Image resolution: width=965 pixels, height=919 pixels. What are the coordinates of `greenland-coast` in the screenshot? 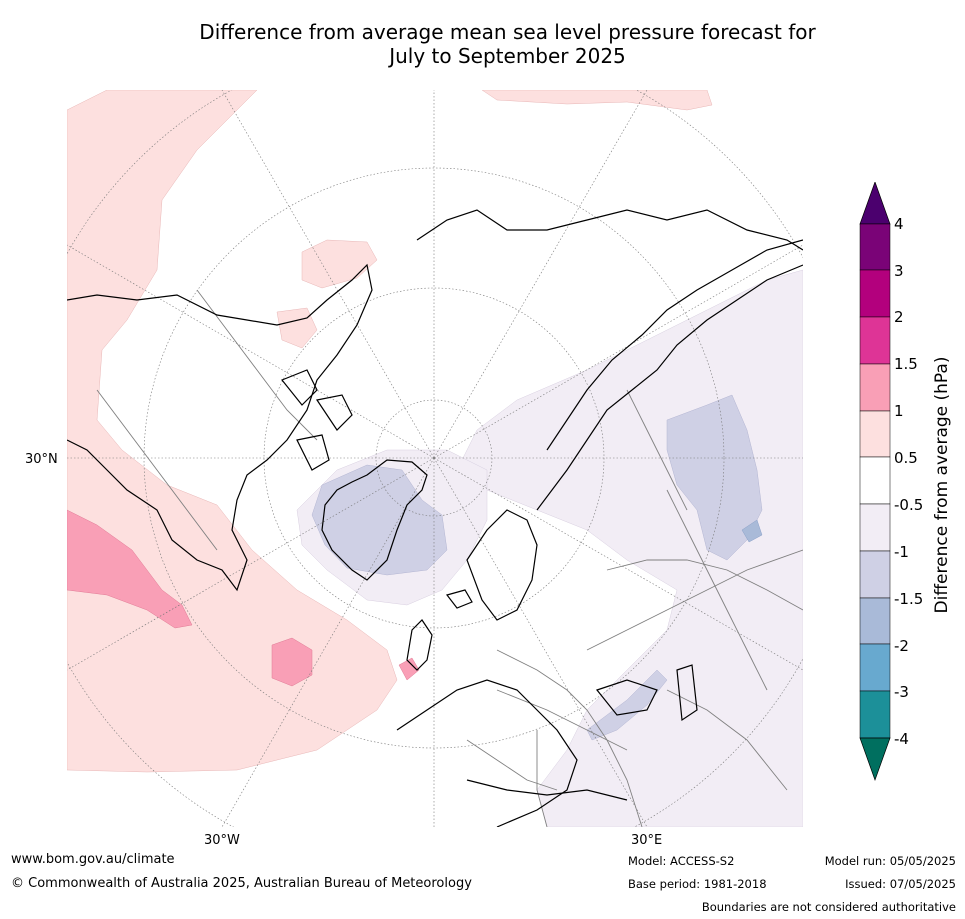 It's located at (374, 520).